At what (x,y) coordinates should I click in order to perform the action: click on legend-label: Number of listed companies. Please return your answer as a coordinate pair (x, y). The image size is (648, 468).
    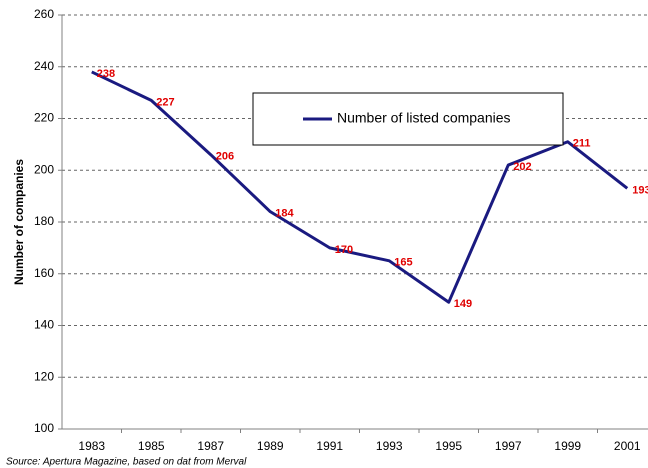
    Looking at the image, I should click on (424, 118).